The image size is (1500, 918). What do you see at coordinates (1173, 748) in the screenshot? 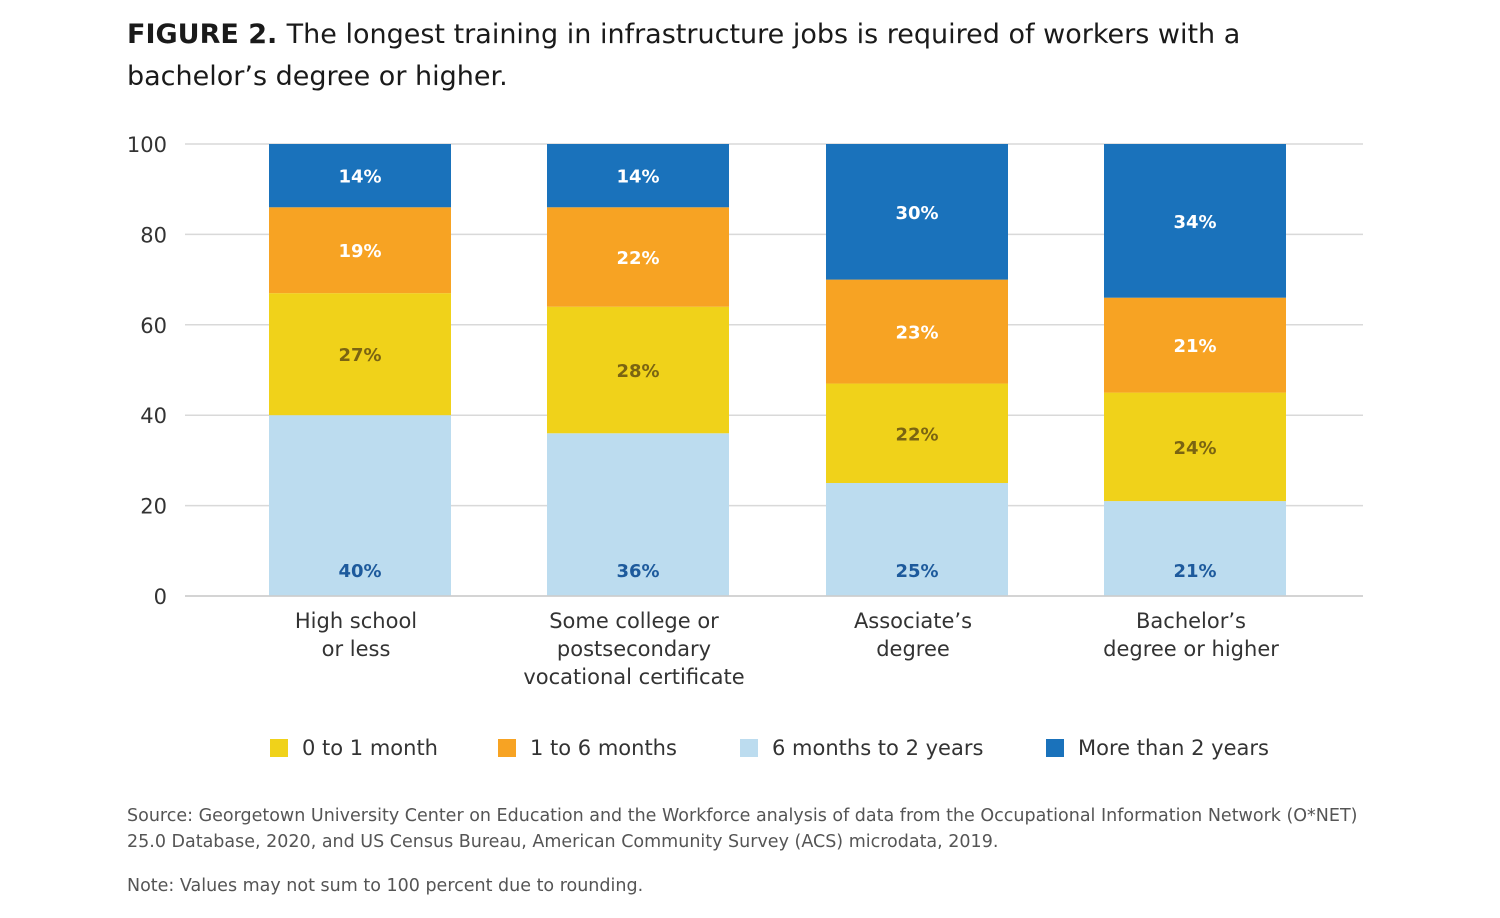
I see `legend-label-4: More than 2 years` at bounding box center [1173, 748].